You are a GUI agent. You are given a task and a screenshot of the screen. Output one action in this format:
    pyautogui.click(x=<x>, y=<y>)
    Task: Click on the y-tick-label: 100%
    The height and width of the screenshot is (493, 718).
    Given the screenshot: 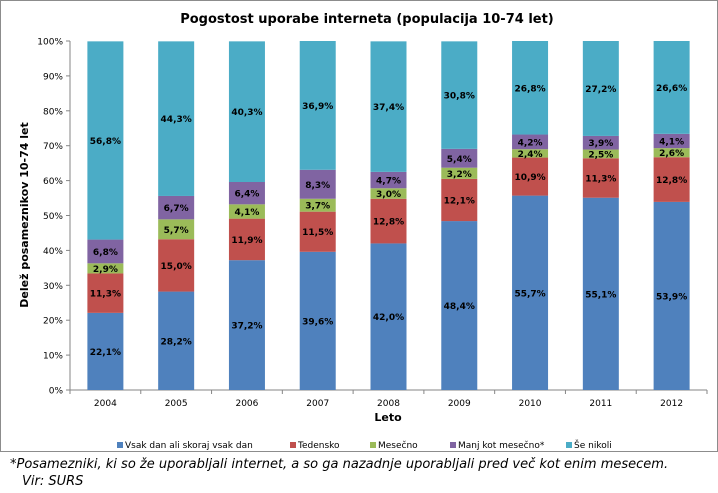 What is the action you would take?
    pyautogui.click(x=50, y=43)
    